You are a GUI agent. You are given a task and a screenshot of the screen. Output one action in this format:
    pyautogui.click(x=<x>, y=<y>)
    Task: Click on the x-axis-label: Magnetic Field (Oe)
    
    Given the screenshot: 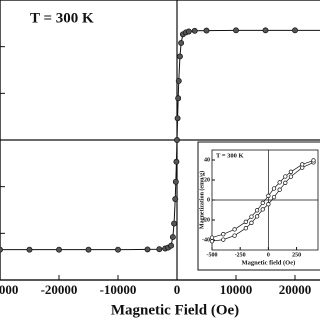 What is the action you would take?
    pyautogui.click(x=175, y=310)
    